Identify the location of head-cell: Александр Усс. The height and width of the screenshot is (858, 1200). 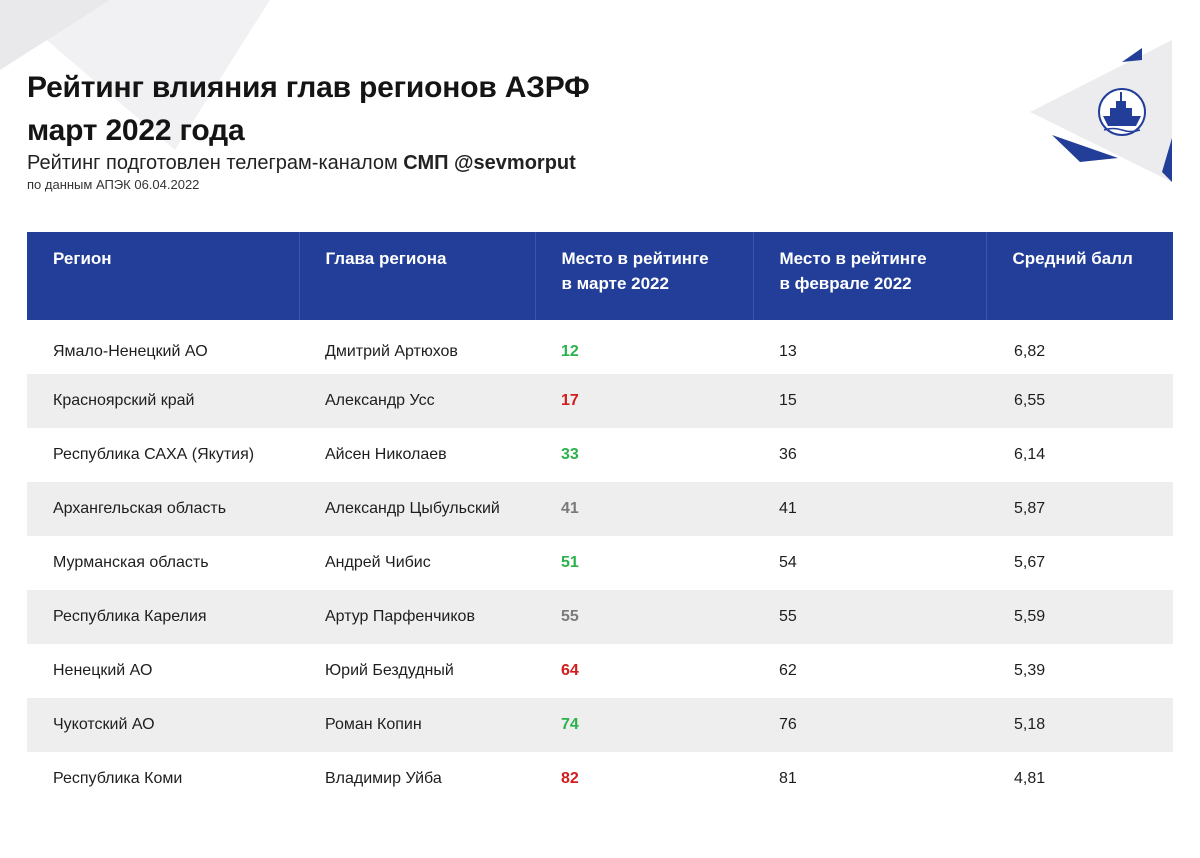
(380, 400).